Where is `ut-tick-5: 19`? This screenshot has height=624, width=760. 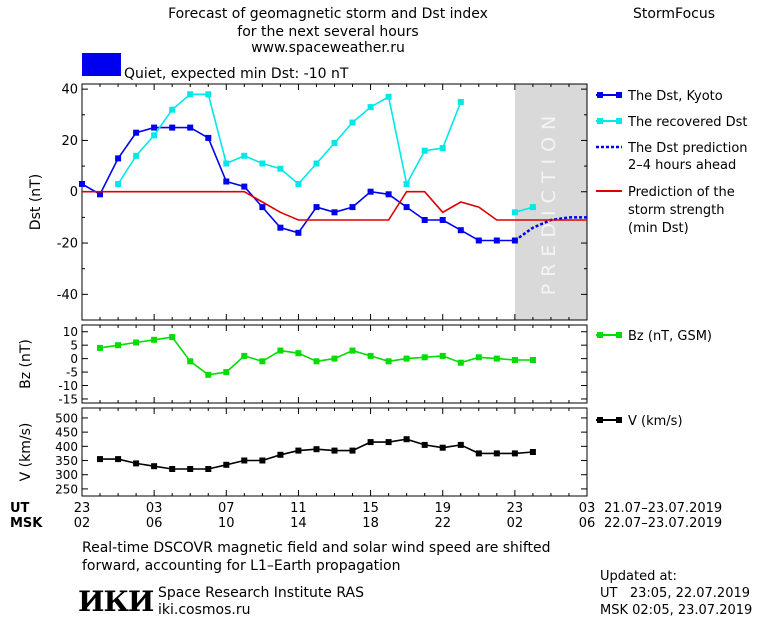 ut-tick-5: 19 is located at coordinates (442, 508).